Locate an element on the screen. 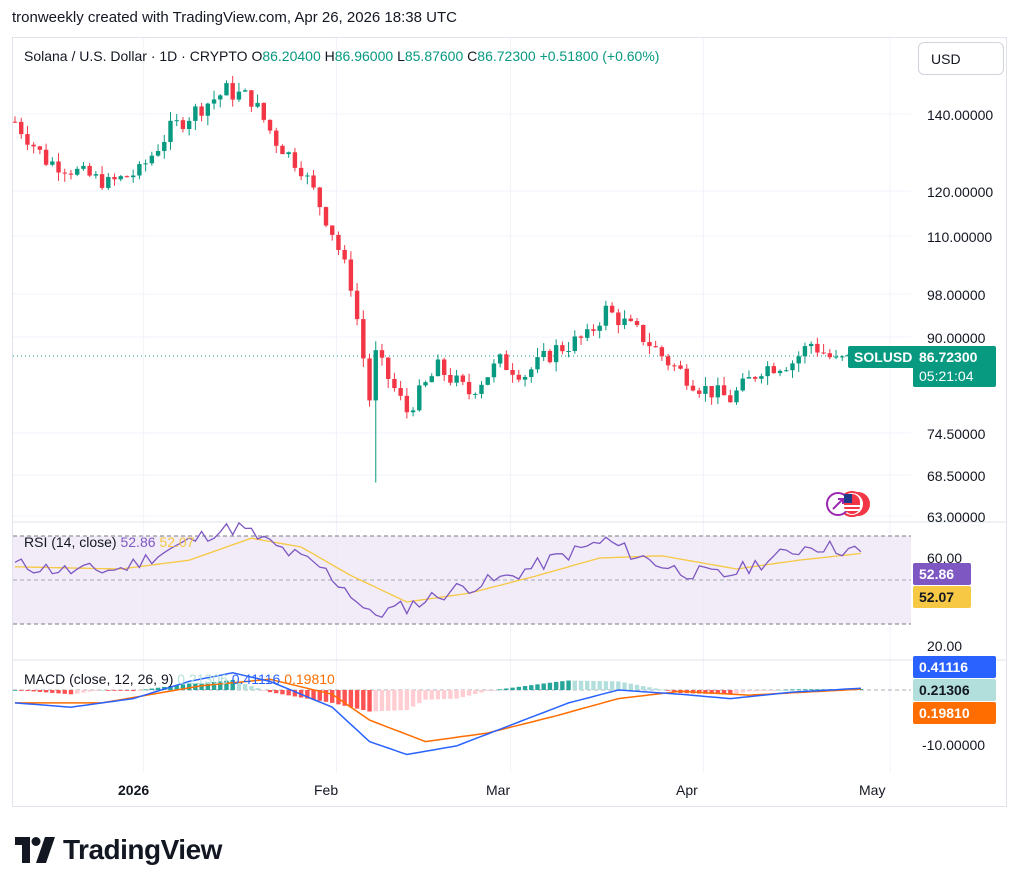  change-value: +0.51800 (+0.60%) is located at coordinates (599, 56).